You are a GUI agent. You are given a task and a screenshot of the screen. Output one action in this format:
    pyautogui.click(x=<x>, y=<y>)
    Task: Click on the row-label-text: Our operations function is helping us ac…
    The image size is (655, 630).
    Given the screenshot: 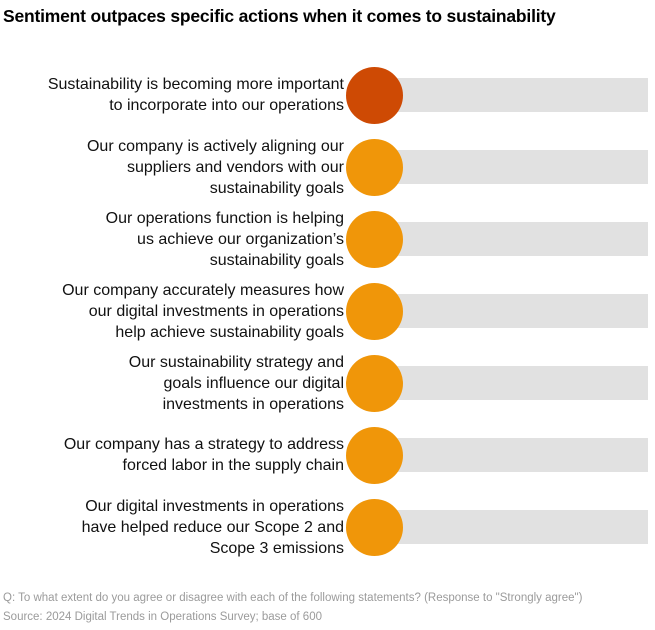 What is the action you would take?
    pyautogui.click(x=224, y=239)
    